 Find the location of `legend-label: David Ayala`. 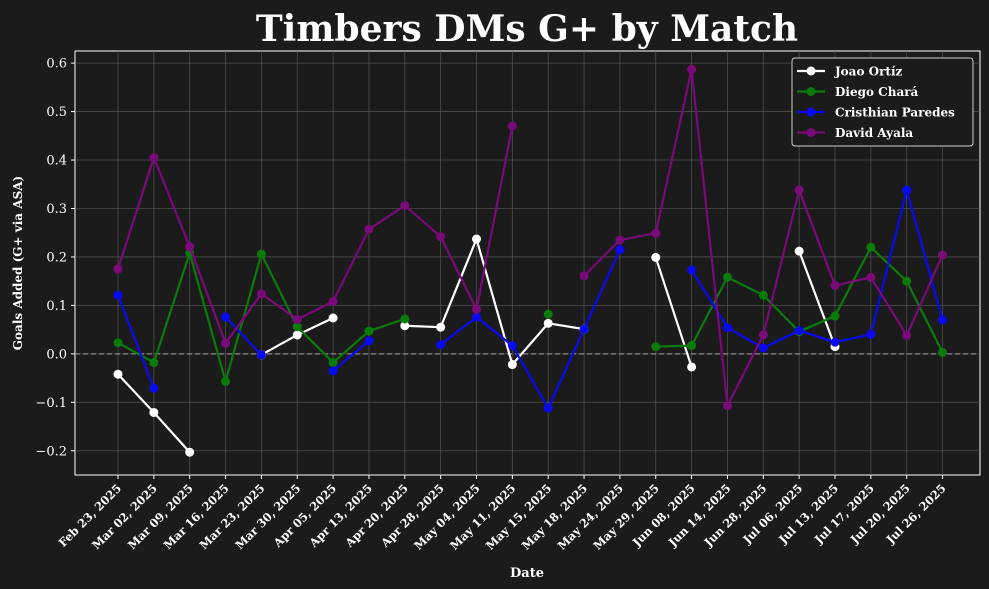

legend-label: David Ayala is located at coordinates (874, 133).